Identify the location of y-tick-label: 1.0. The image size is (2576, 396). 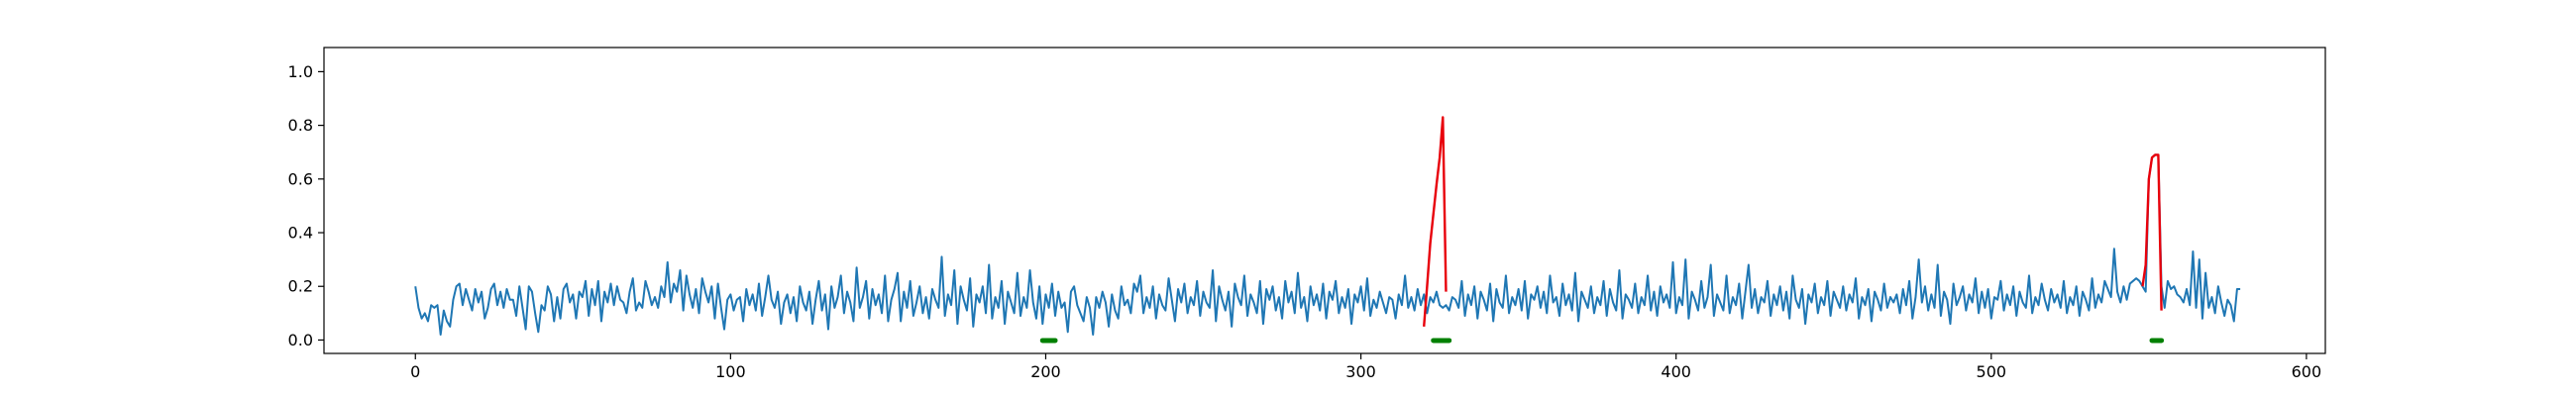
(300, 71).